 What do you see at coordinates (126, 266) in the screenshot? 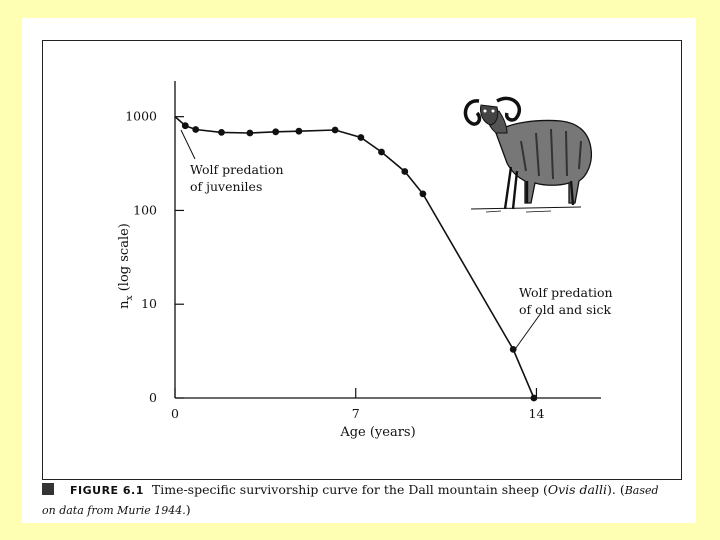
I see `y-axis-label: nx (log scale)` at bounding box center [126, 266].